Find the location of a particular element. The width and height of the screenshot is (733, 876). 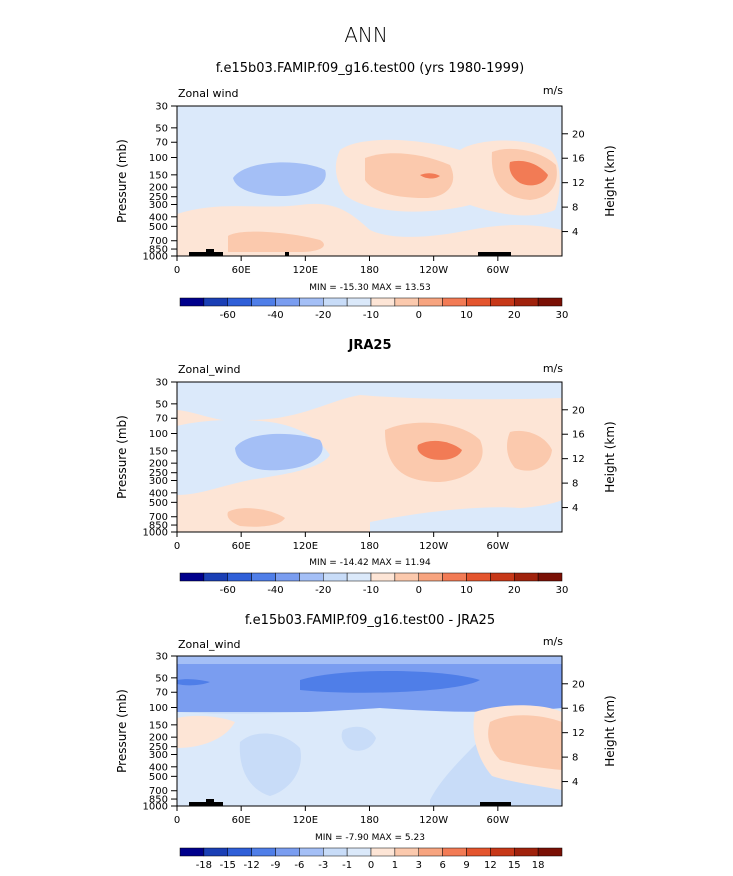

panel-2-units: m/s is located at coordinates (553, 368).